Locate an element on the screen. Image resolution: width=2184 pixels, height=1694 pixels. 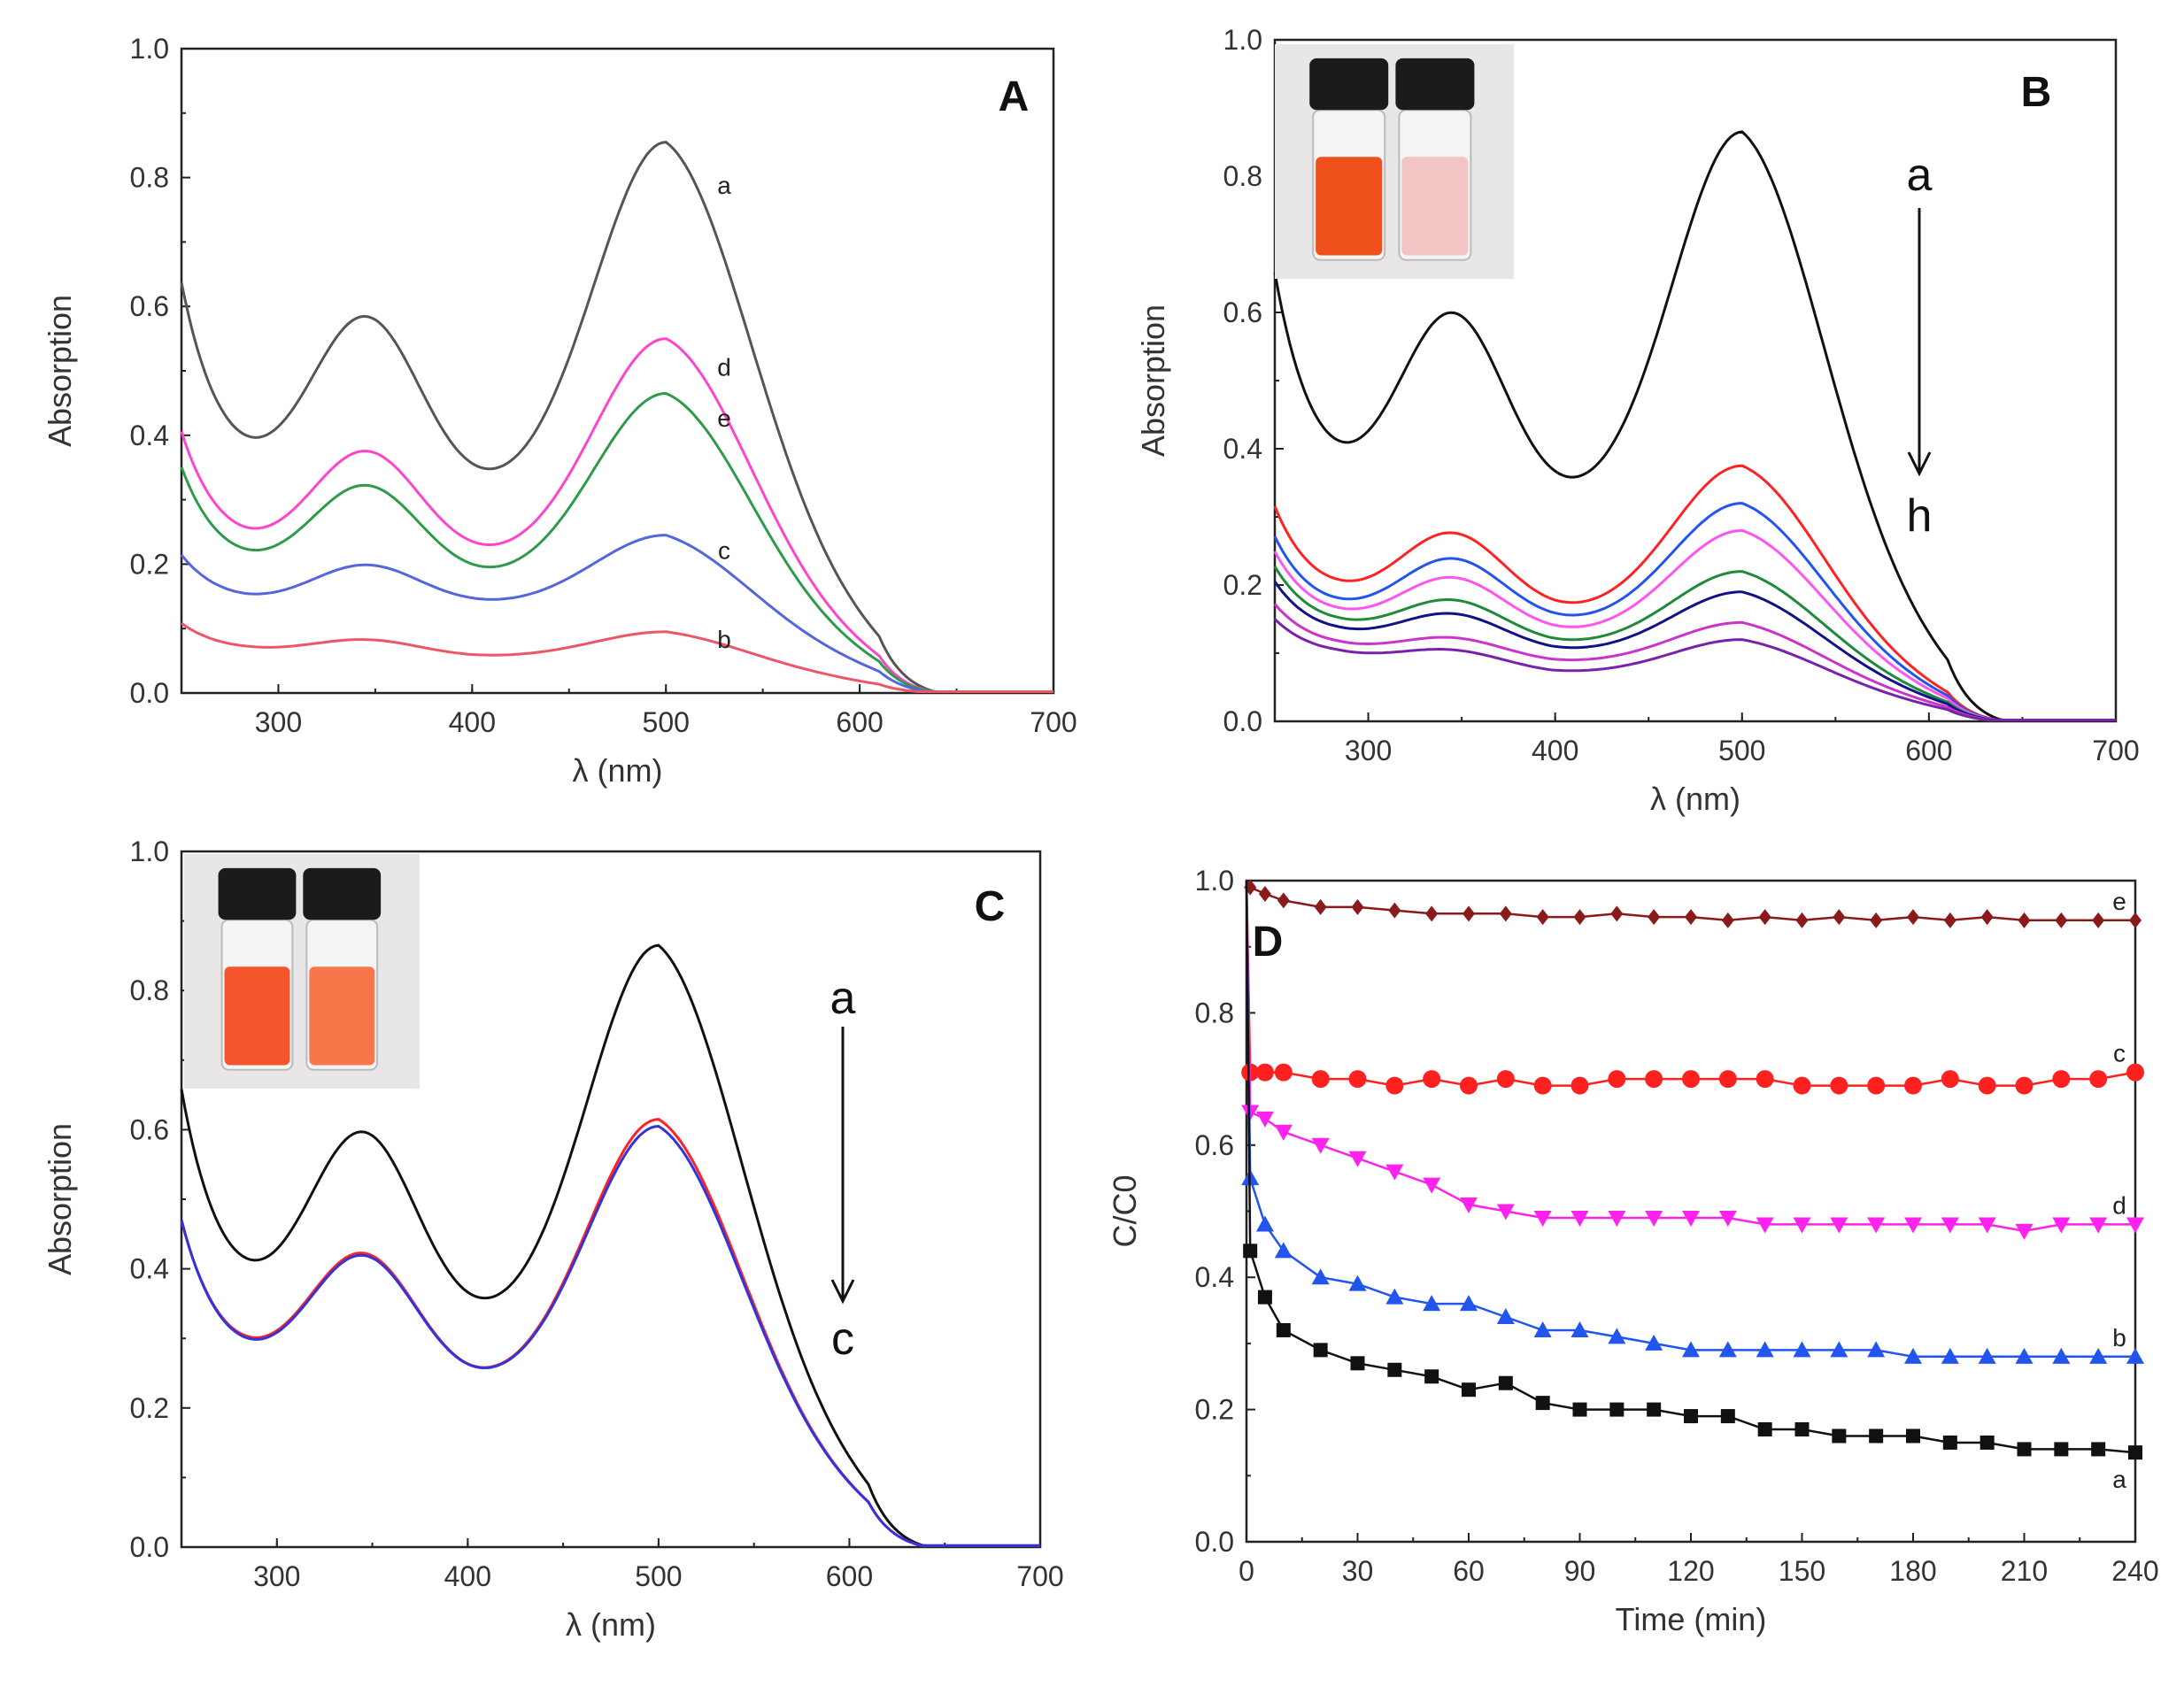
series-label-b: b is located at coordinates (2119, 1338).